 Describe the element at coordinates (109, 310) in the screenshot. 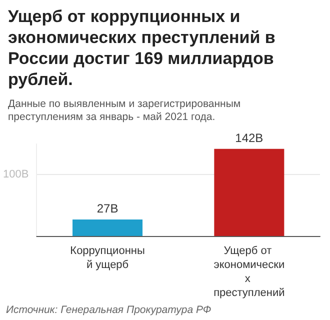

I see `text: Источник: Генеральная Прокуратура РФ` at that location.